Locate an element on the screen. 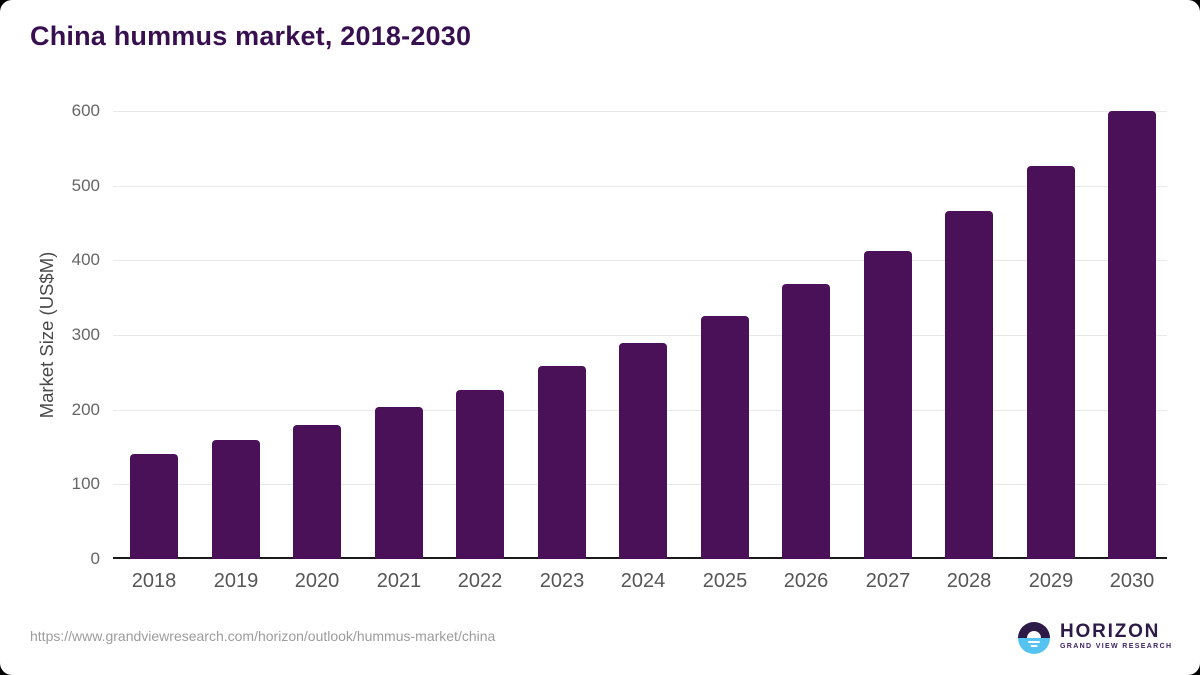 The image size is (1200, 675). bar-2029 is located at coordinates (1051, 362).